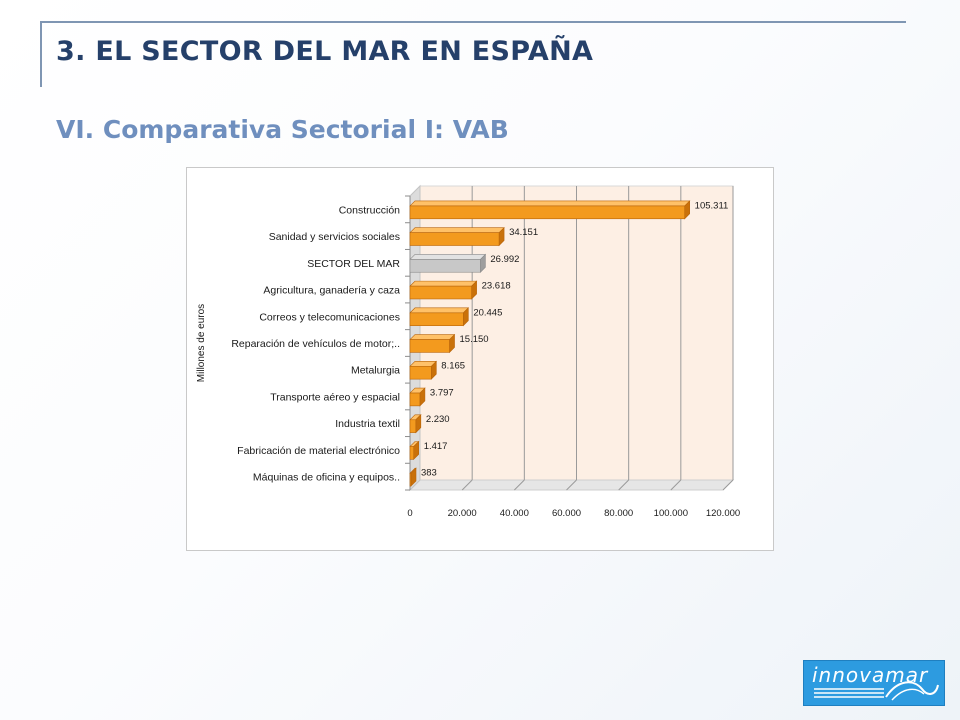 The width and height of the screenshot is (960, 720). What do you see at coordinates (331, 291) in the screenshot?
I see `category-label: Agricultura, ganadería y caza` at bounding box center [331, 291].